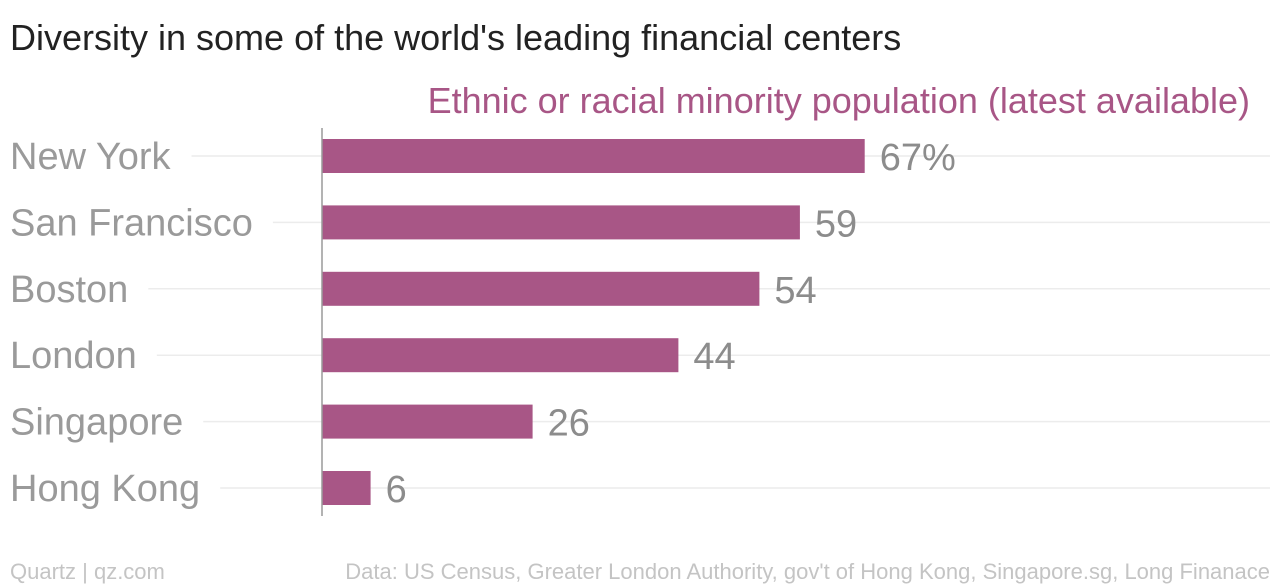 The height and width of the screenshot is (584, 1280). Describe the element at coordinates (569, 424) in the screenshot. I see `value-label-singapore: 26` at that location.